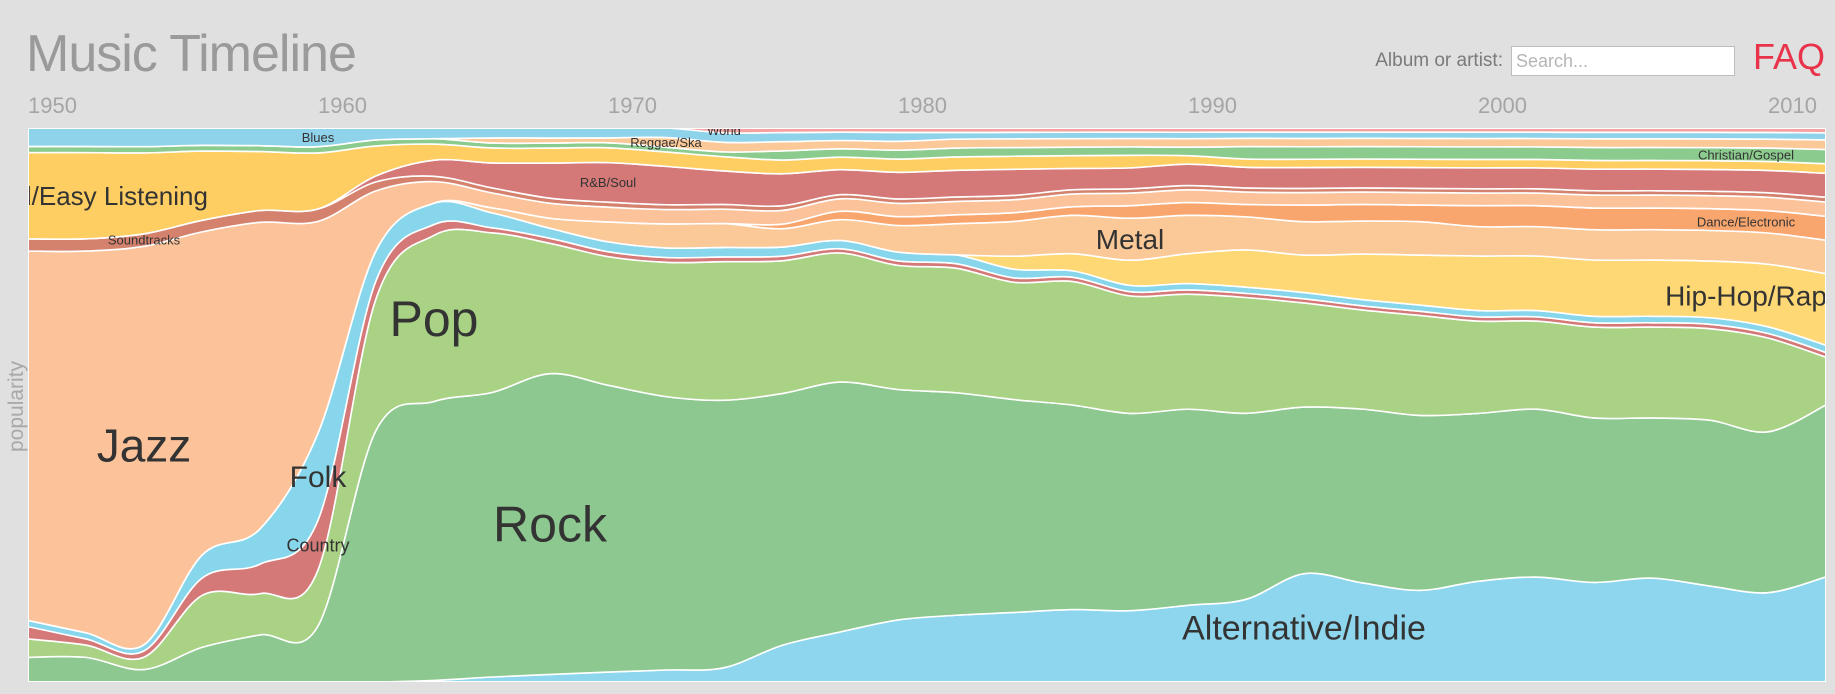 Image resolution: width=1835 pixels, height=694 pixels. What do you see at coordinates (319, 477) in the screenshot?
I see `series-label: Folk` at bounding box center [319, 477].